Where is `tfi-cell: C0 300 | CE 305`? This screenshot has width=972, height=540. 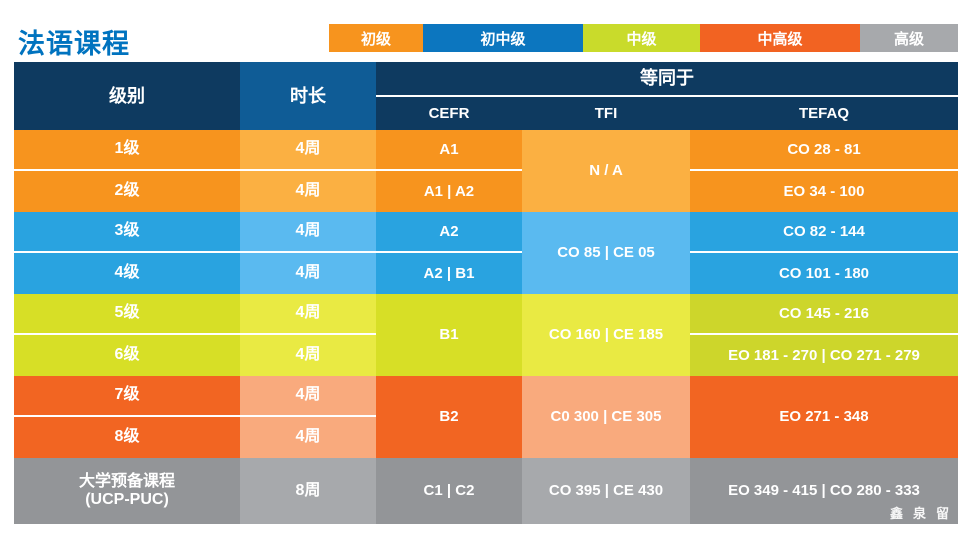
tfi-cell: C0 300 | CE 305 is located at coordinates (606, 417).